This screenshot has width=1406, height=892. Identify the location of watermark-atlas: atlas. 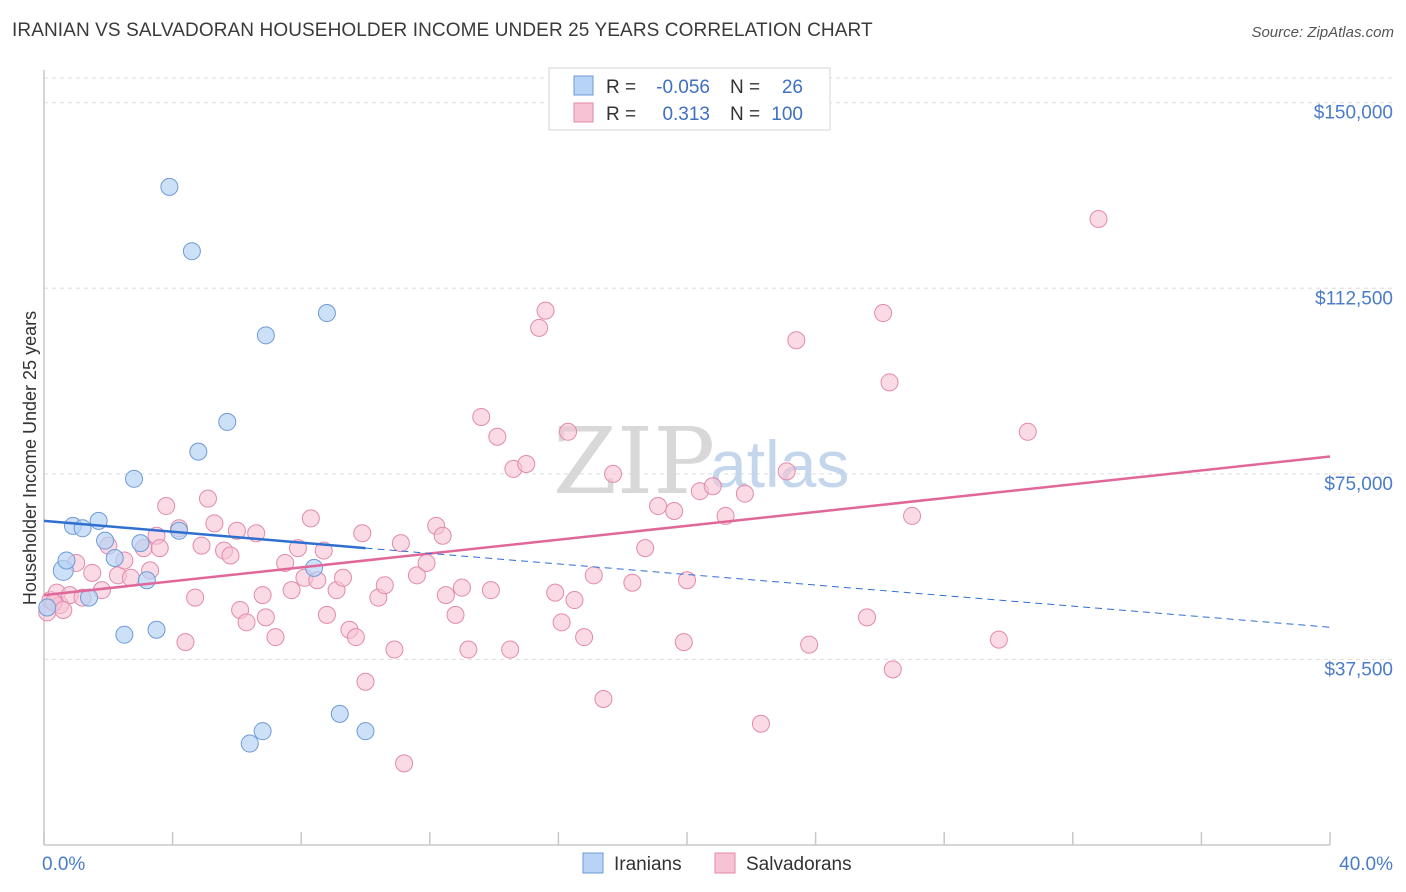
(779, 464).